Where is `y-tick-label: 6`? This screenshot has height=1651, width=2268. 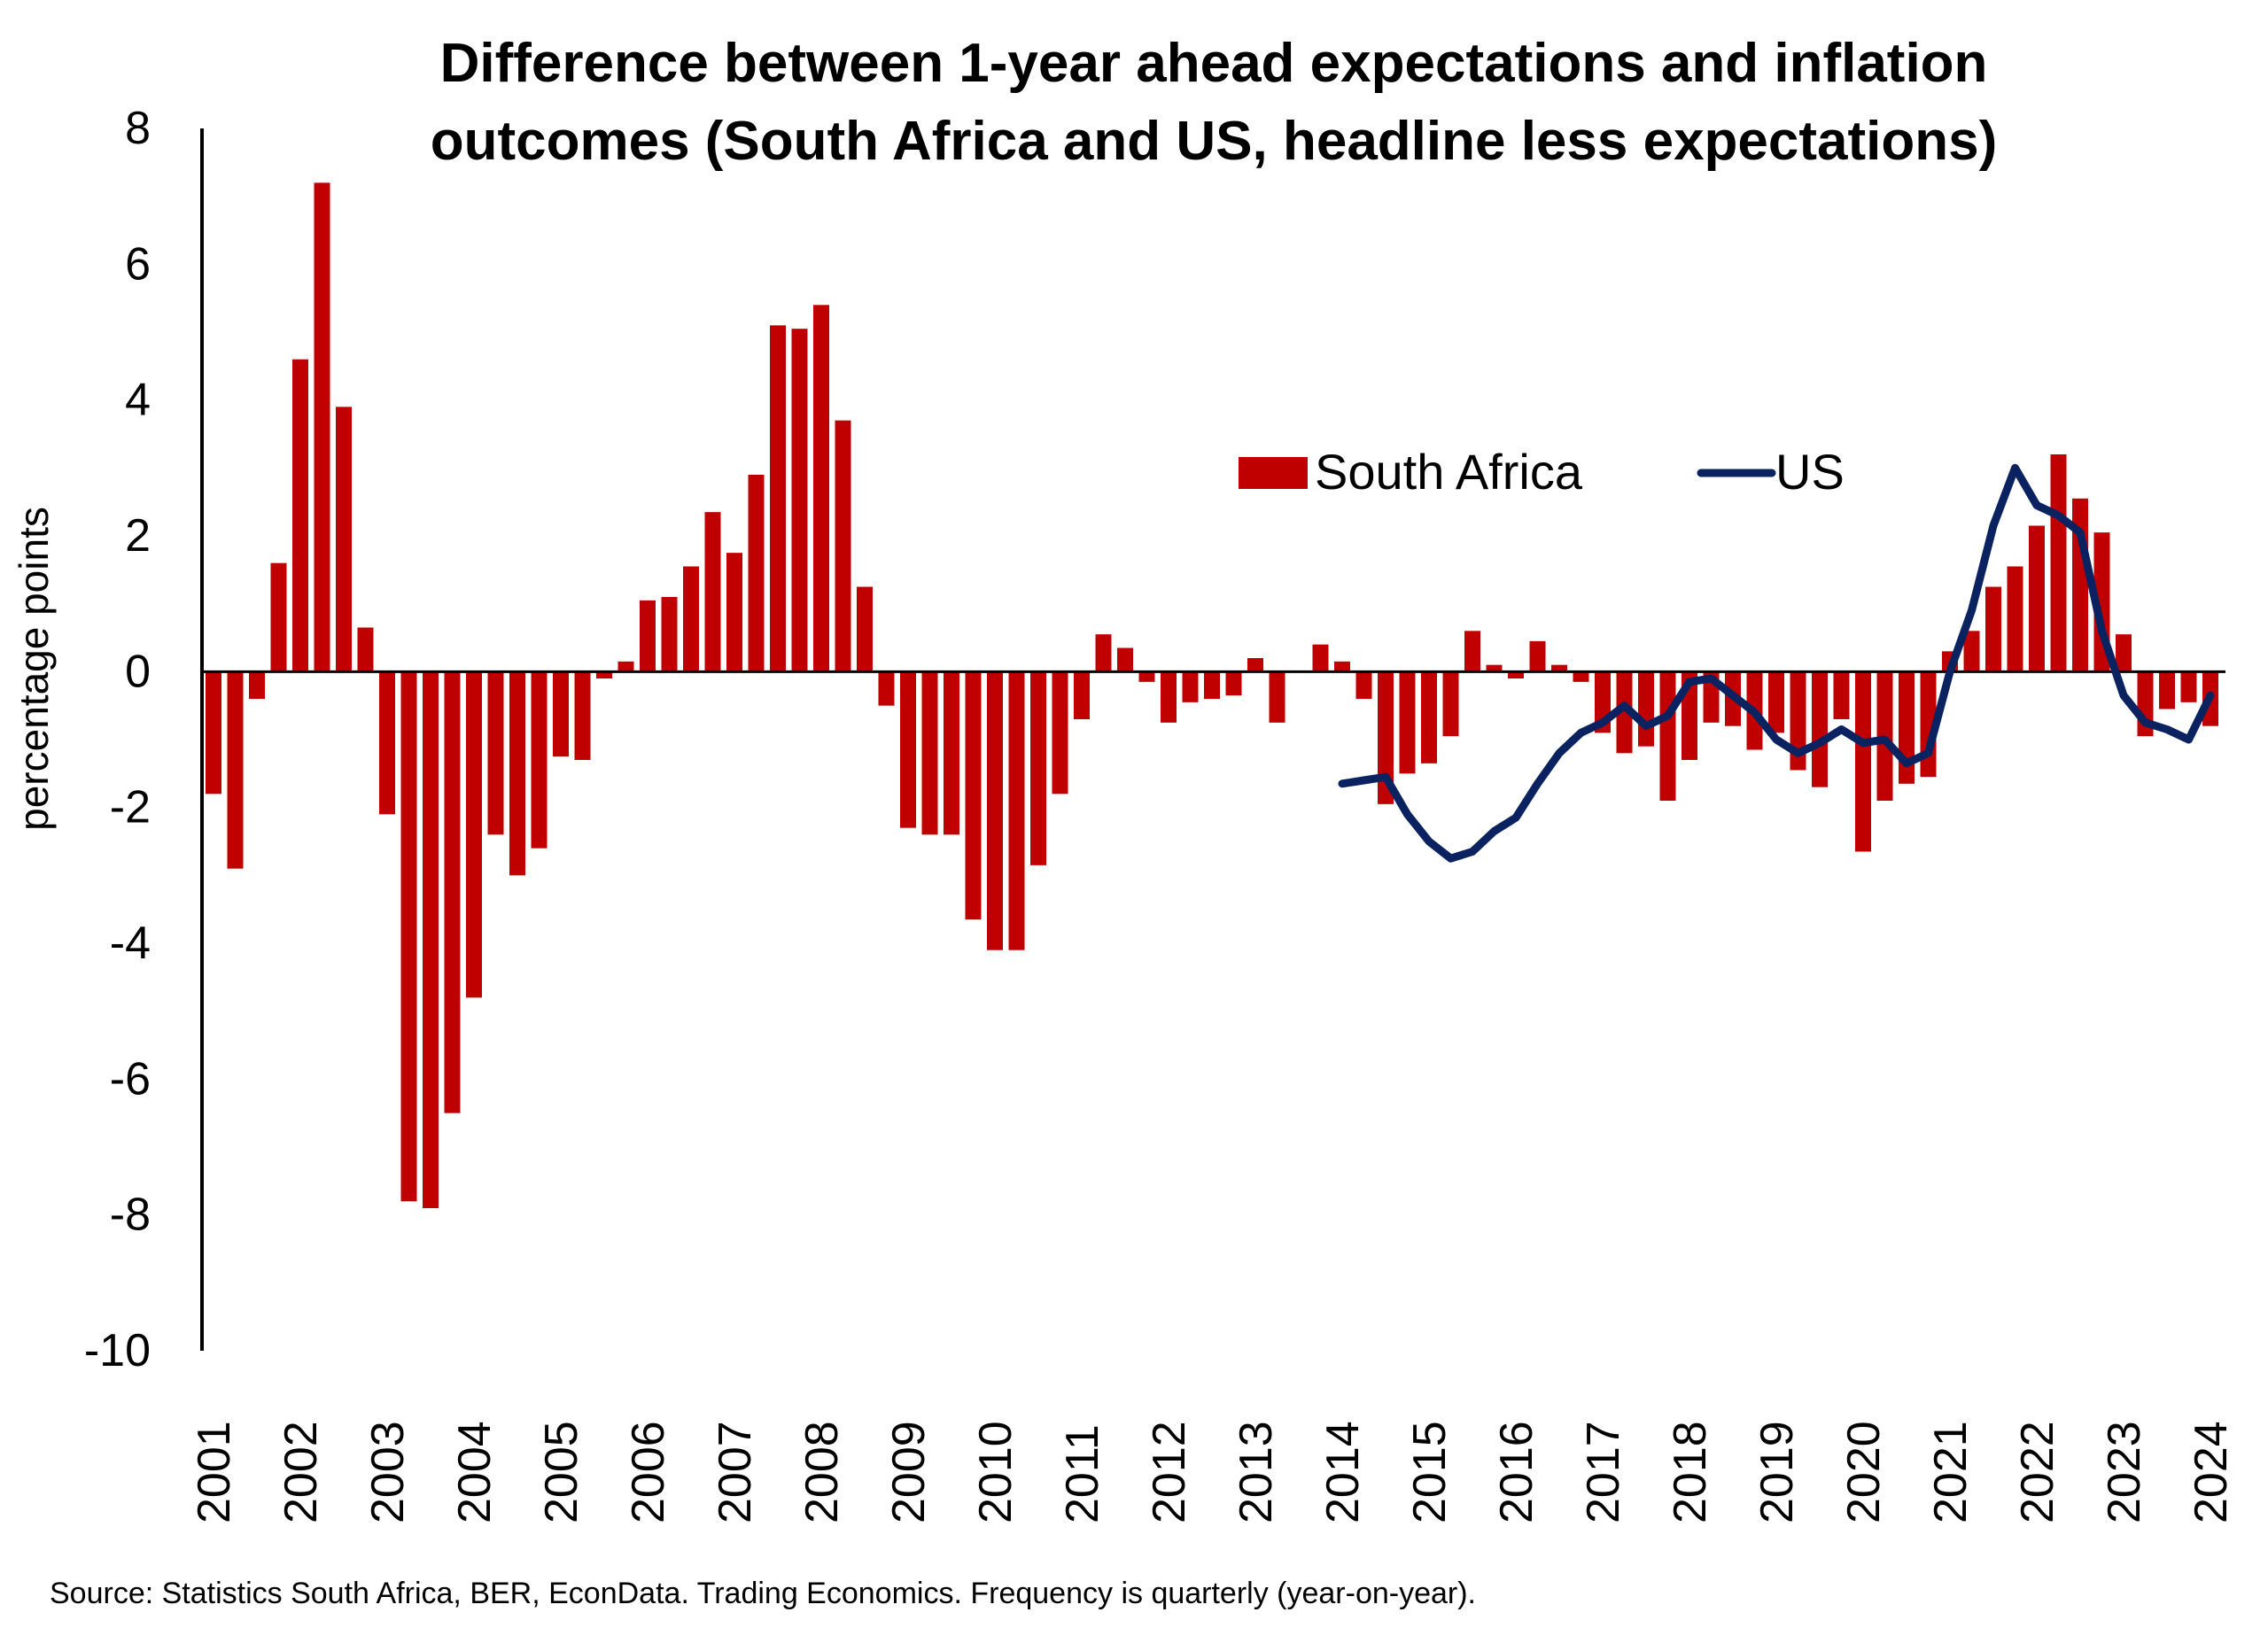
y-tick-label: 6 is located at coordinates (138, 264).